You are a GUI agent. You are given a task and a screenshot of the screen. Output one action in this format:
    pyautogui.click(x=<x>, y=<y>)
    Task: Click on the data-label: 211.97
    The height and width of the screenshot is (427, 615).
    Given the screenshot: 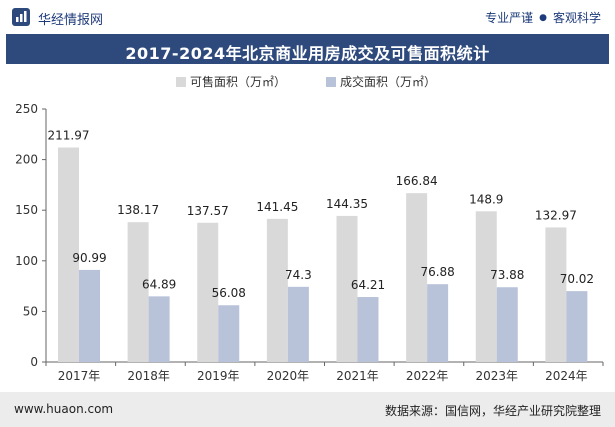 What is the action you would take?
    pyautogui.click(x=69, y=135)
    